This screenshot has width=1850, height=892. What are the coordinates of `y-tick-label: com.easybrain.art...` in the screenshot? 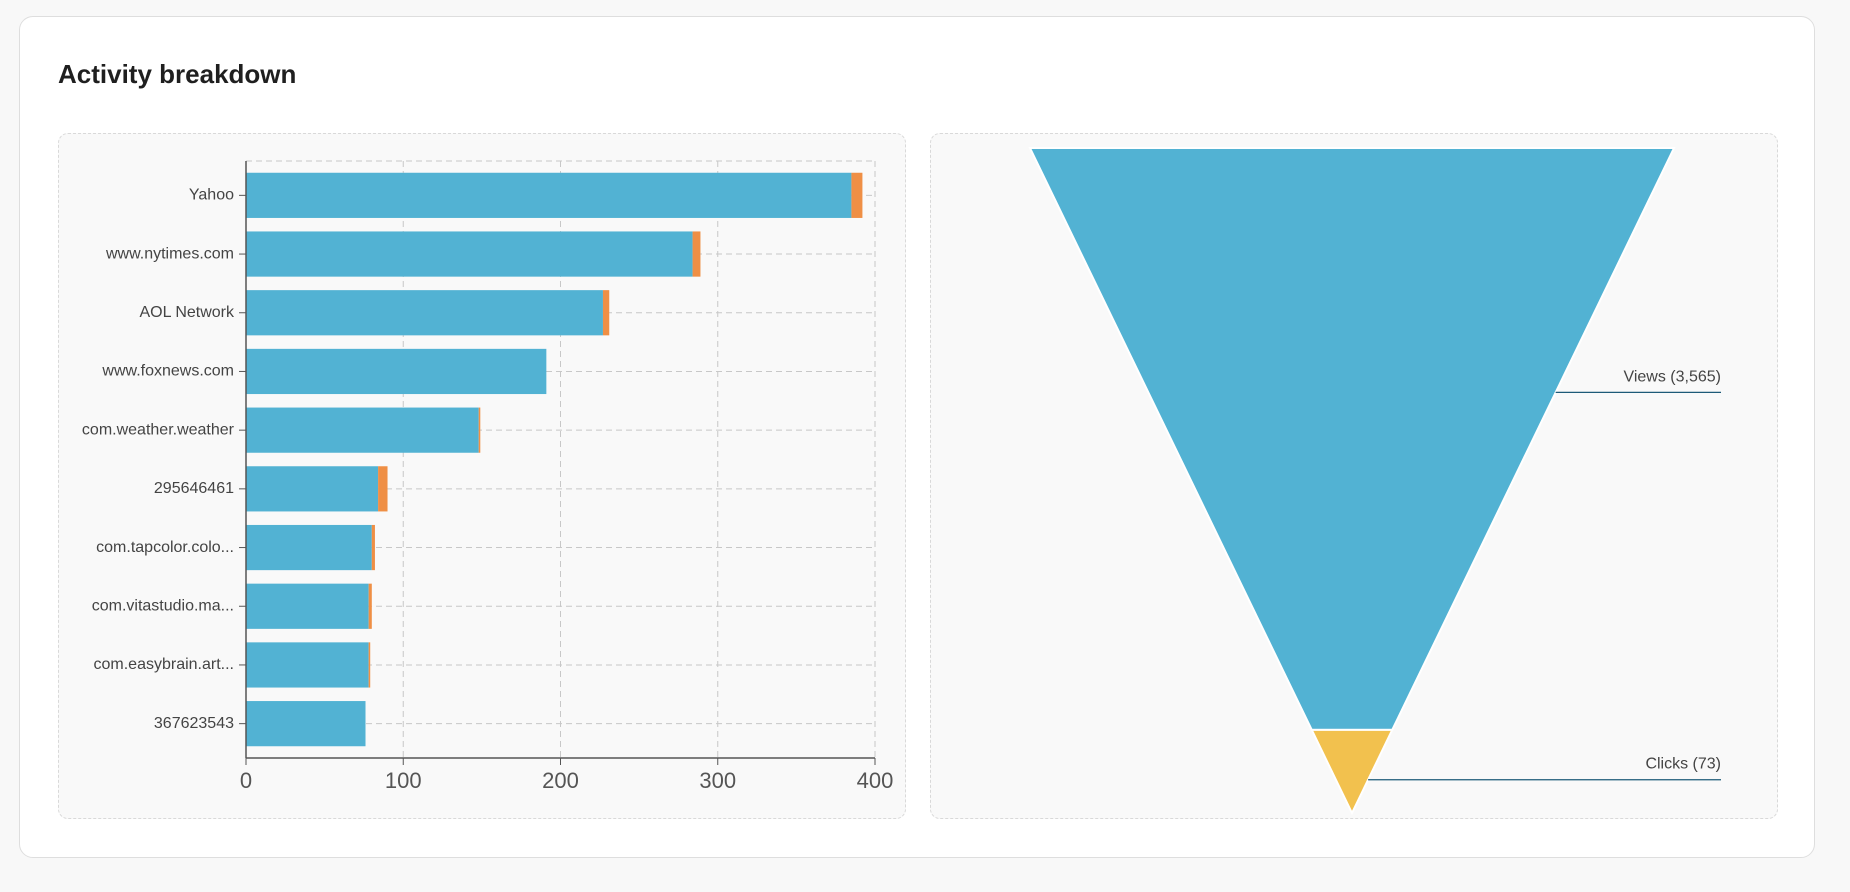 It's located at (164, 664).